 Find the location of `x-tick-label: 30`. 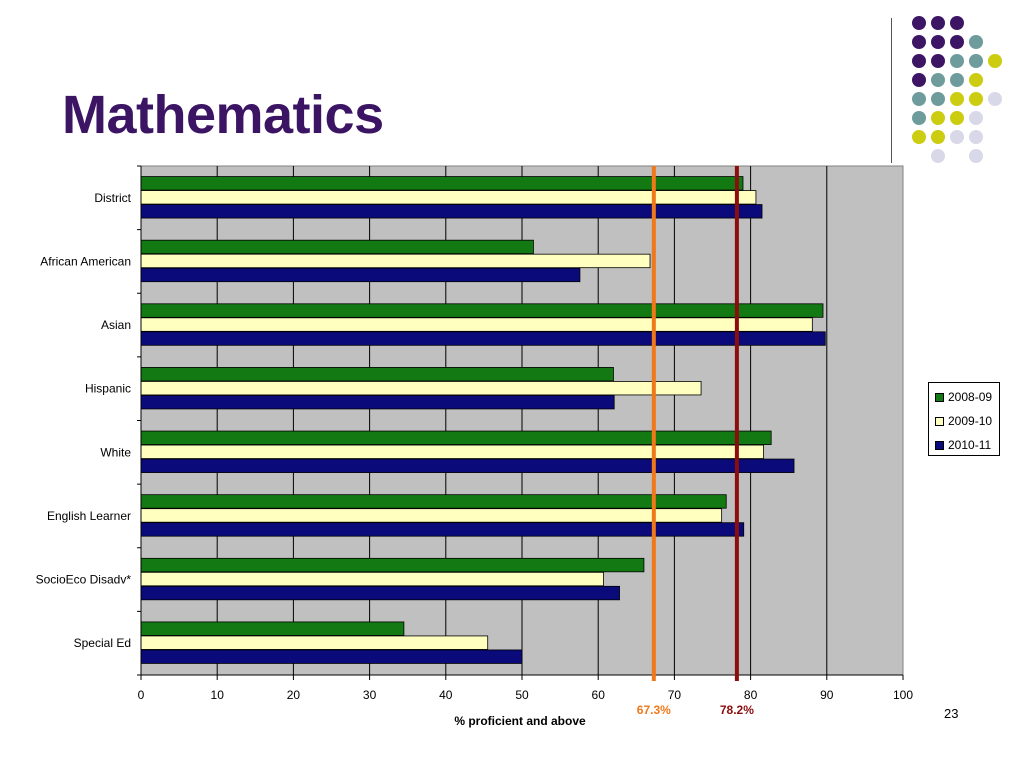

x-tick-label: 30 is located at coordinates (370, 695).